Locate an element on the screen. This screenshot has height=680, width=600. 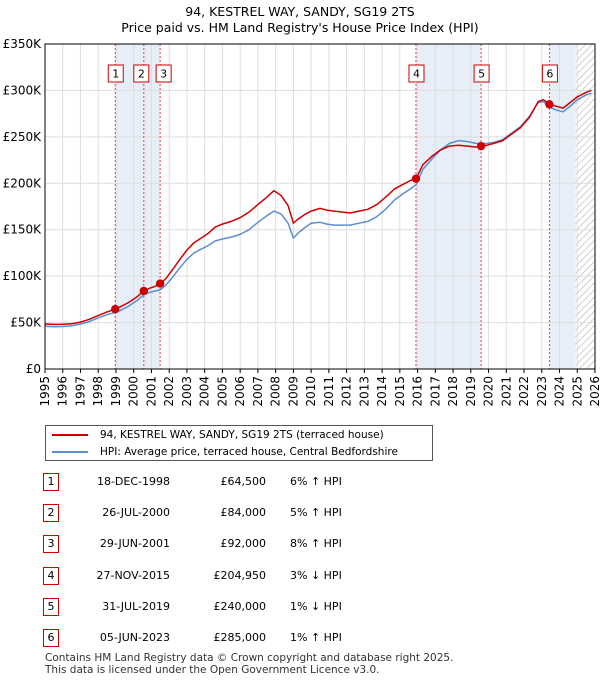
transaction-row: 1 18-DEC-1998 £64,500 6% ↑ HPI is located at coordinates (300, 482).